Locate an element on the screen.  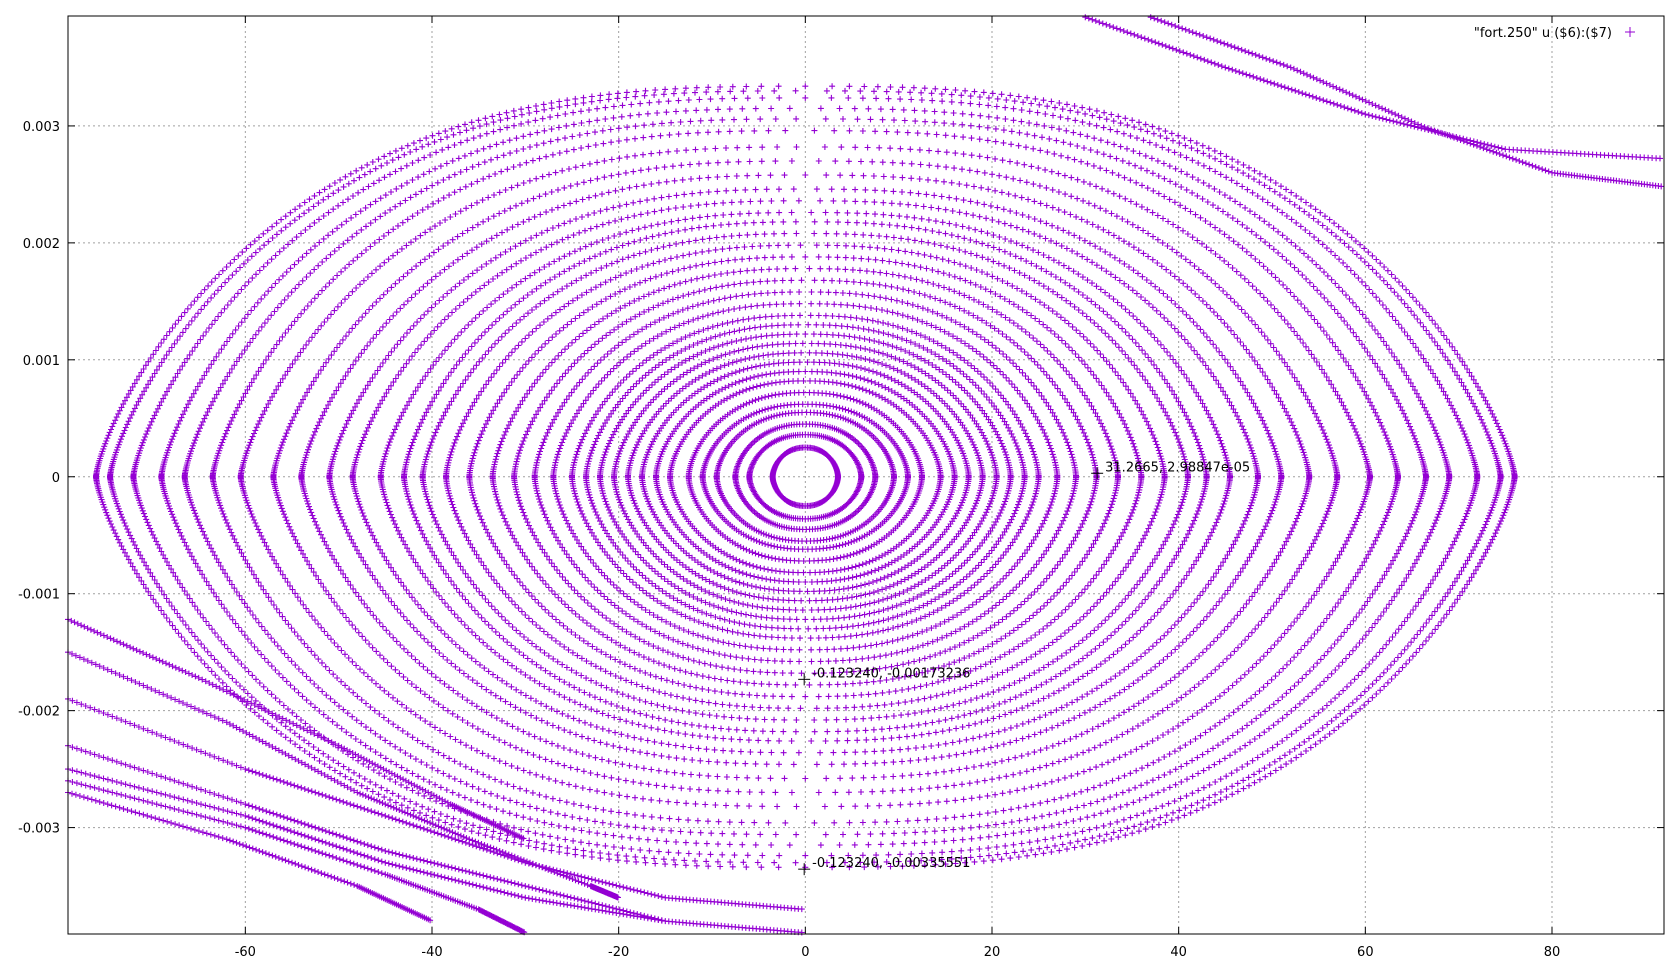
x-tick-label: 80 is located at coordinates (1552, 952).